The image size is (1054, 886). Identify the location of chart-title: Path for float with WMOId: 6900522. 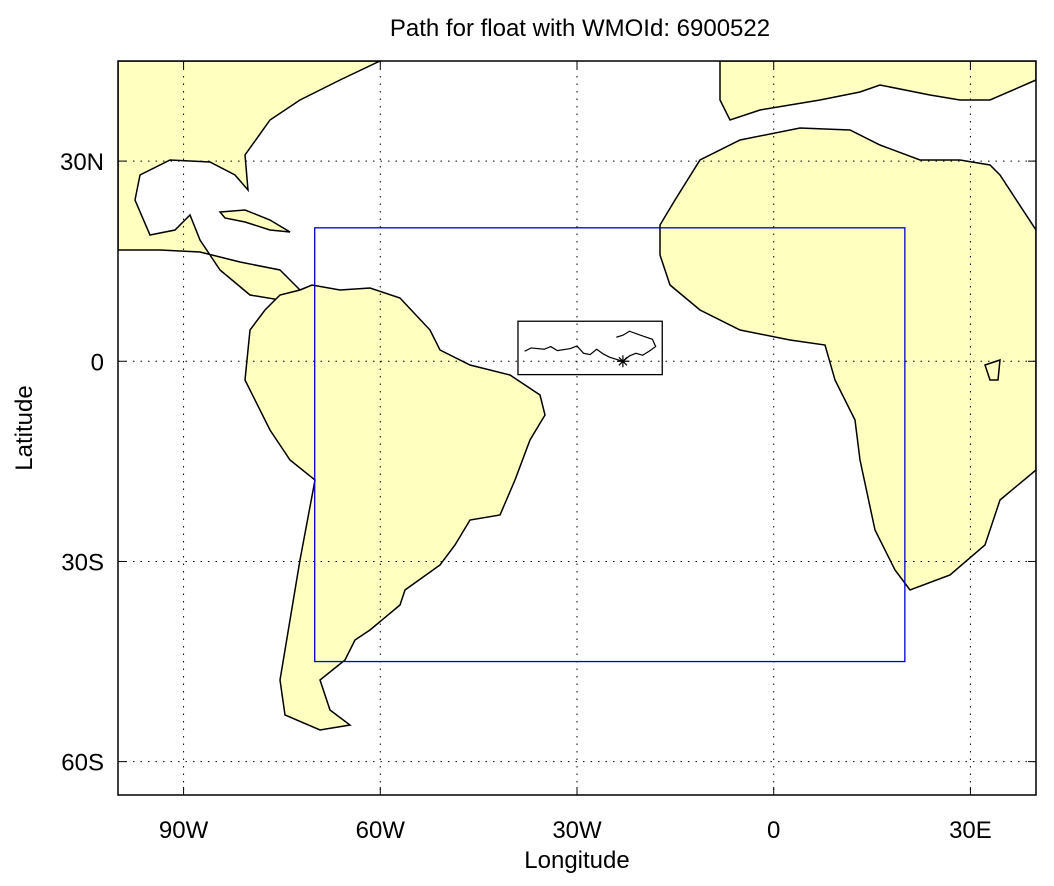
(580, 28).